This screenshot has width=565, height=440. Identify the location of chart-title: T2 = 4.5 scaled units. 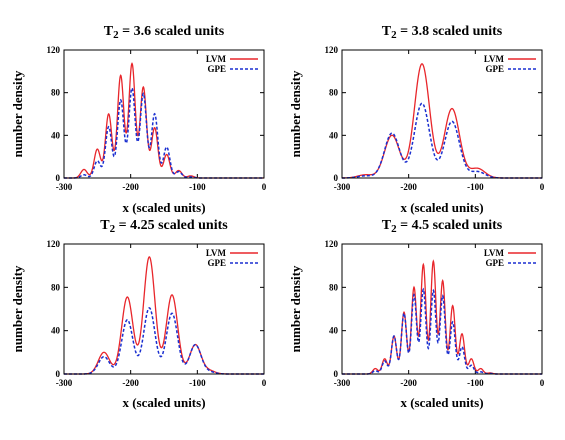
(442, 226).